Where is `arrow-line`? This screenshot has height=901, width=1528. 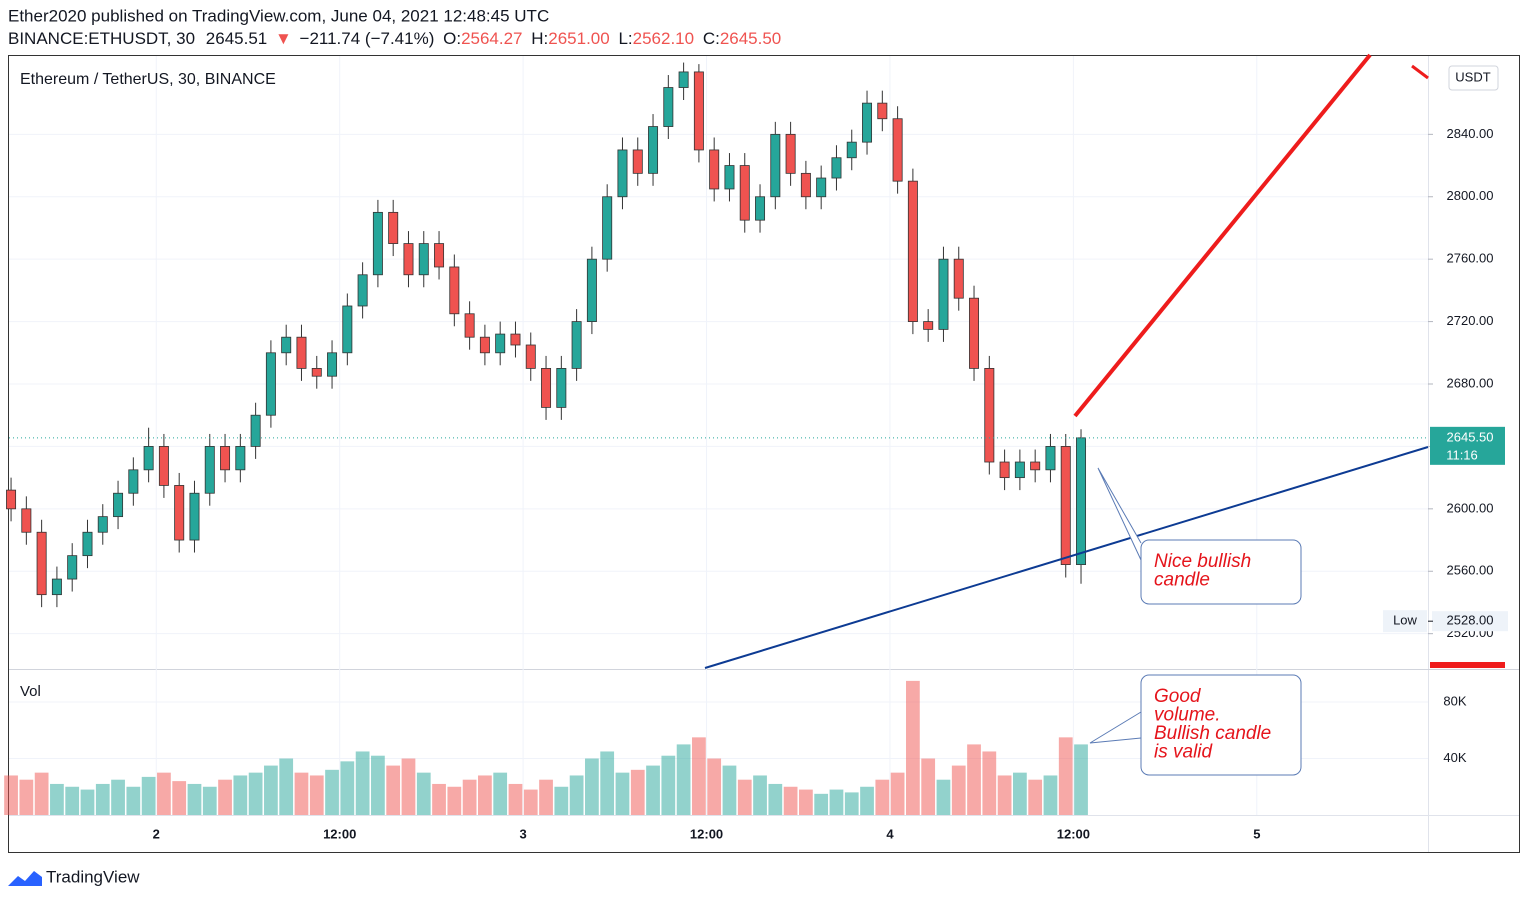
arrow-line is located at coordinates (1222, 235).